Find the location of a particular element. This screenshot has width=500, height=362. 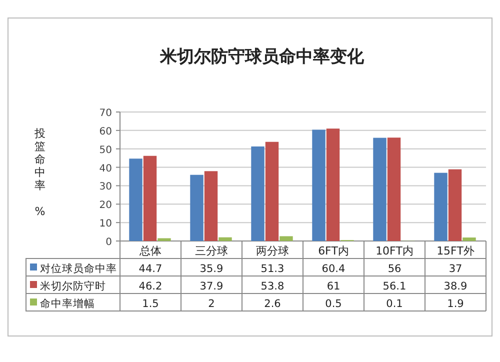

y-tick-label: 20 is located at coordinates (105, 206).